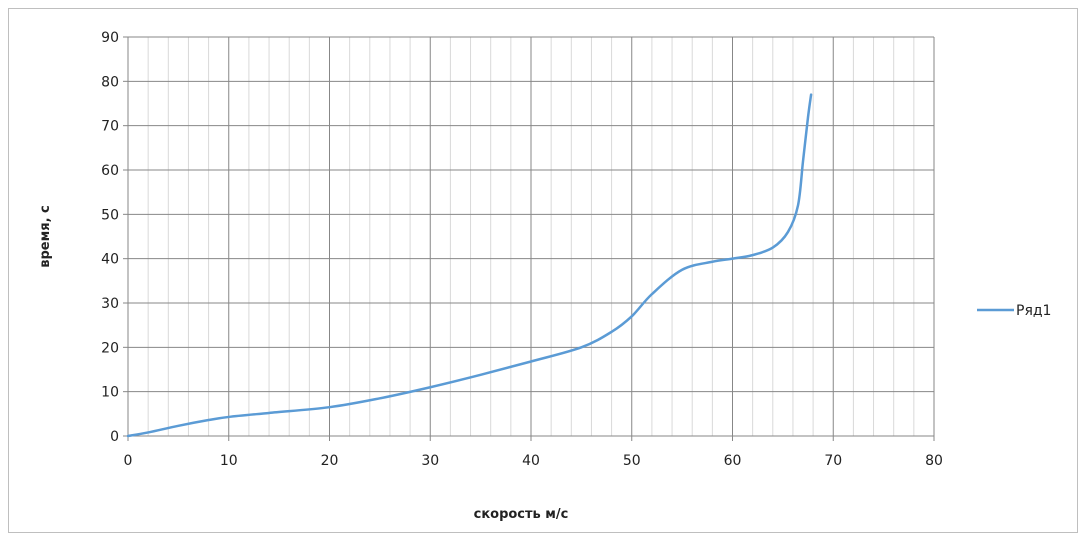  What do you see at coordinates (110, 38) in the screenshot?
I see `y-tick-label: 90` at bounding box center [110, 38].